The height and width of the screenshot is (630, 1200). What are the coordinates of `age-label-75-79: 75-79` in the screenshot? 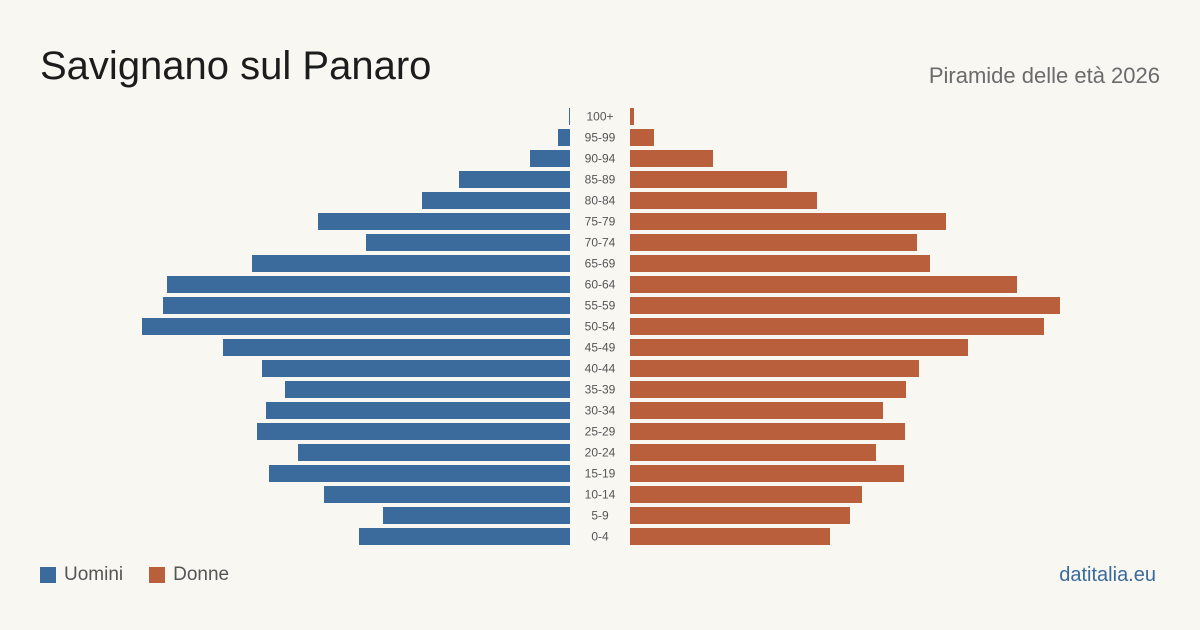 It's located at (600, 222).